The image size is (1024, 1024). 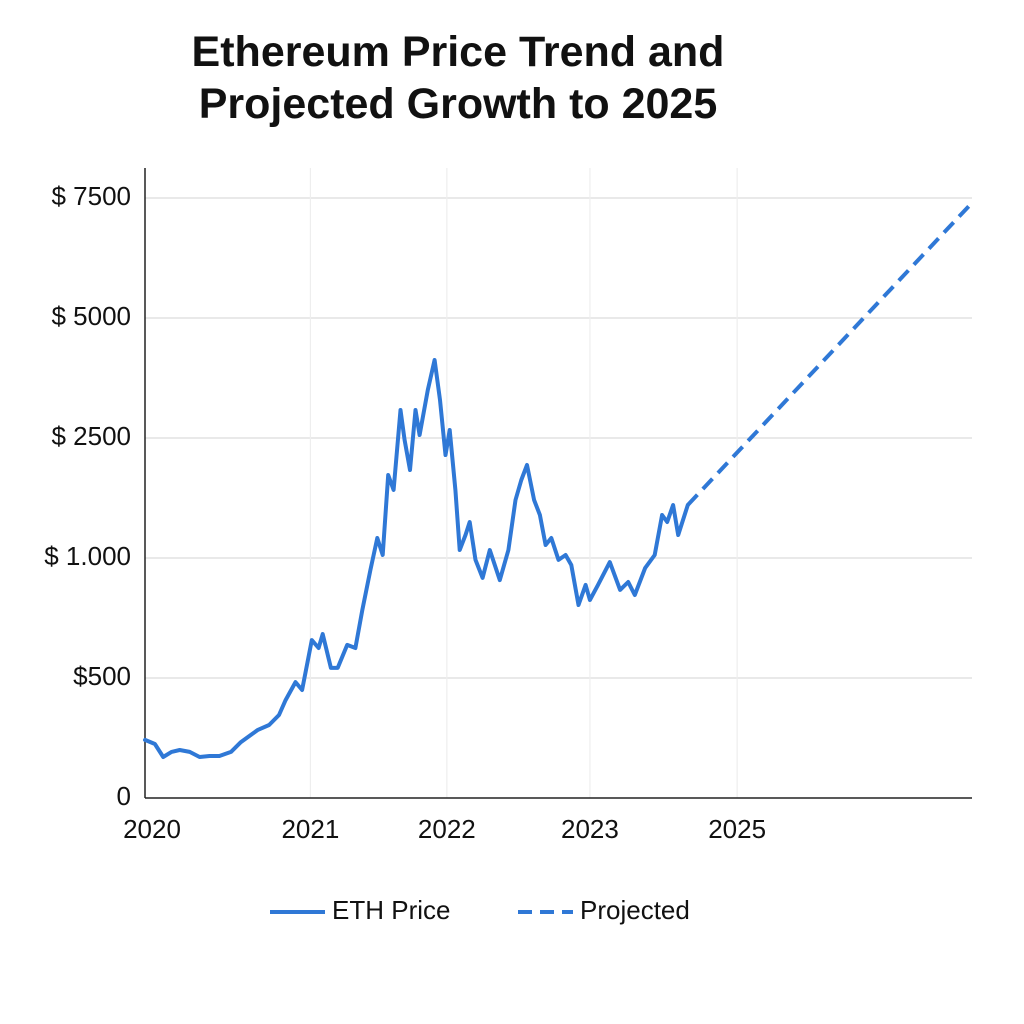 What do you see at coordinates (102, 676) in the screenshot?
I see `y-tick-label: $500` at bounding box center [102, 676].